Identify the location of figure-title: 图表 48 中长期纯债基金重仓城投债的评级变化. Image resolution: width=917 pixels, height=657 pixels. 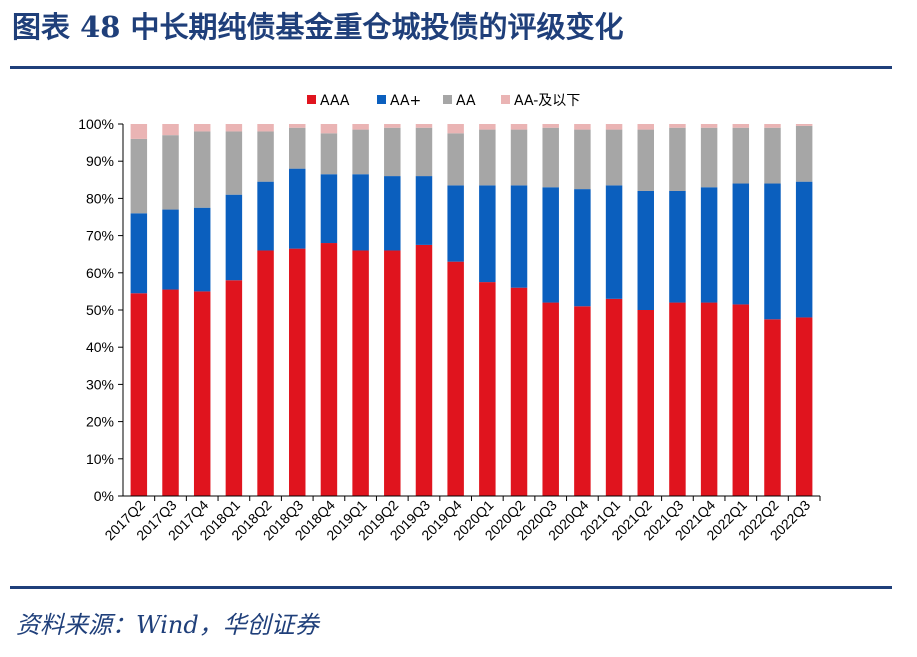
(318, 27).